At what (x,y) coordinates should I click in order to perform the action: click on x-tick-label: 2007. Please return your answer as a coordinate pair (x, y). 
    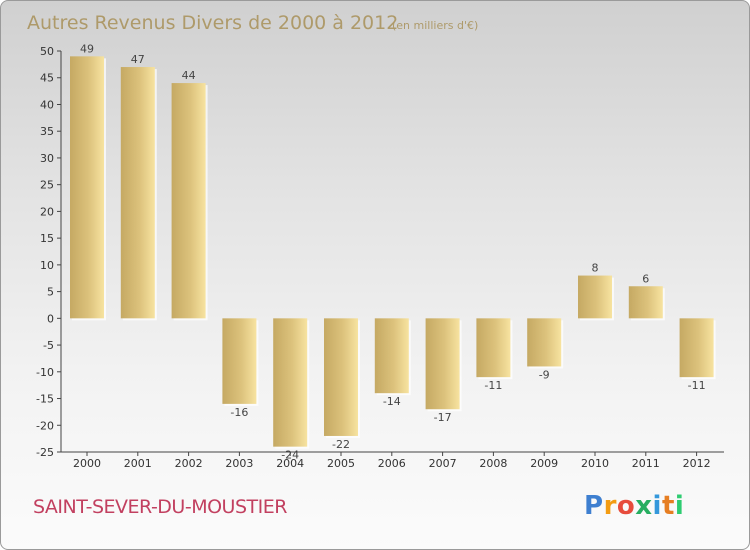
    Looking at the image, I should click on (443, 463).